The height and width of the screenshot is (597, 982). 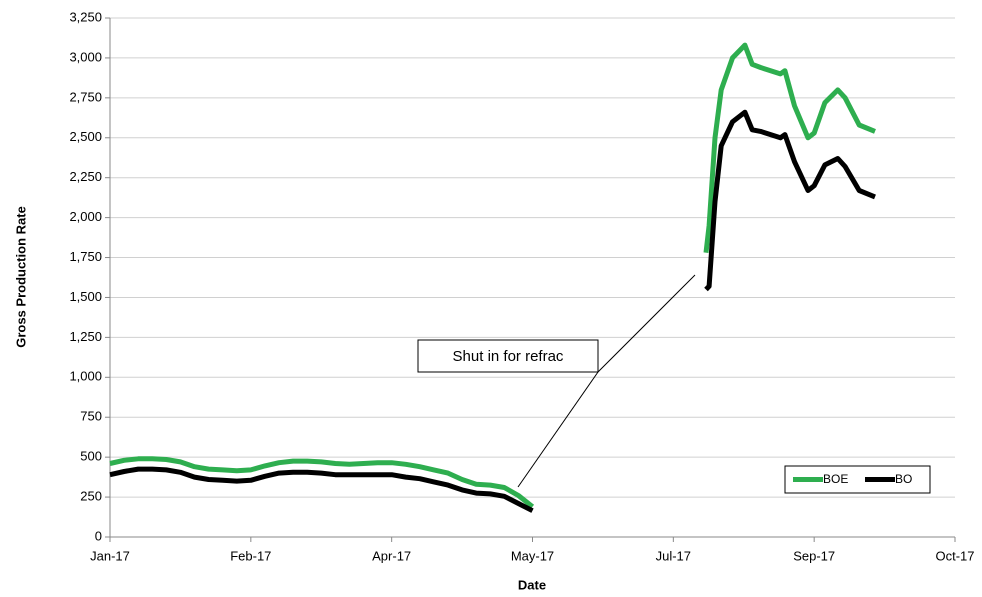 What do you see at coordinates (85, 256) in the screenshot?
I see `y-tick-label: 1,750` at bounding box center [85, 256].